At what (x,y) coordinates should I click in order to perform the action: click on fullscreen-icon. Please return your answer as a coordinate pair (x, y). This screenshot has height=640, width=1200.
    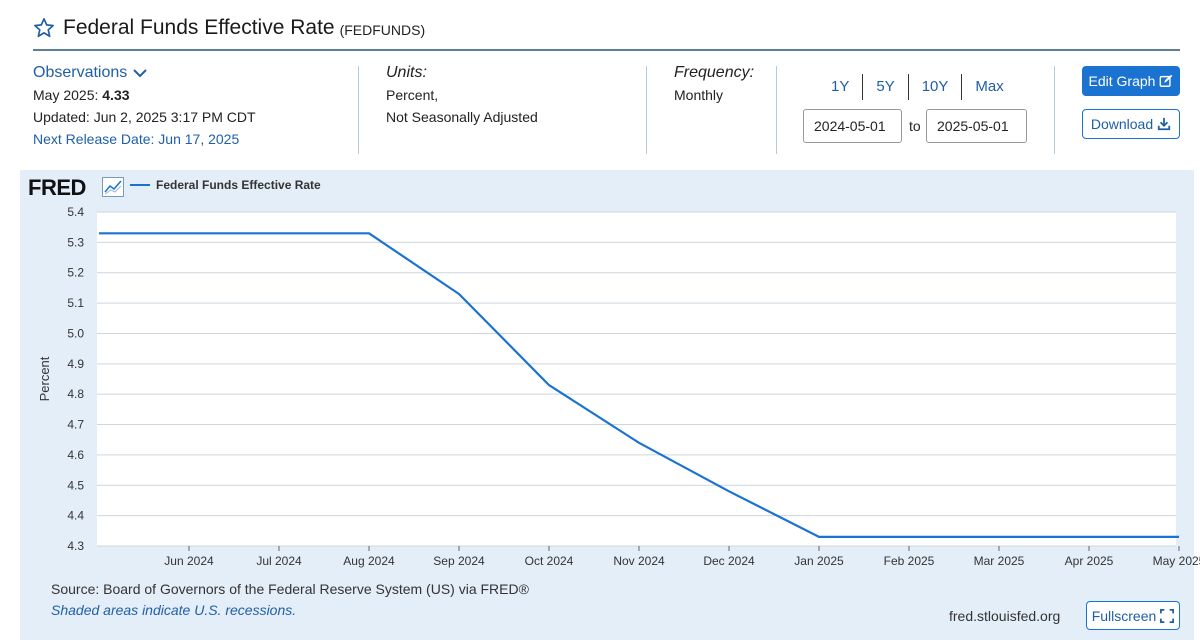
    Looking at the image, I should click on (1167, 615).